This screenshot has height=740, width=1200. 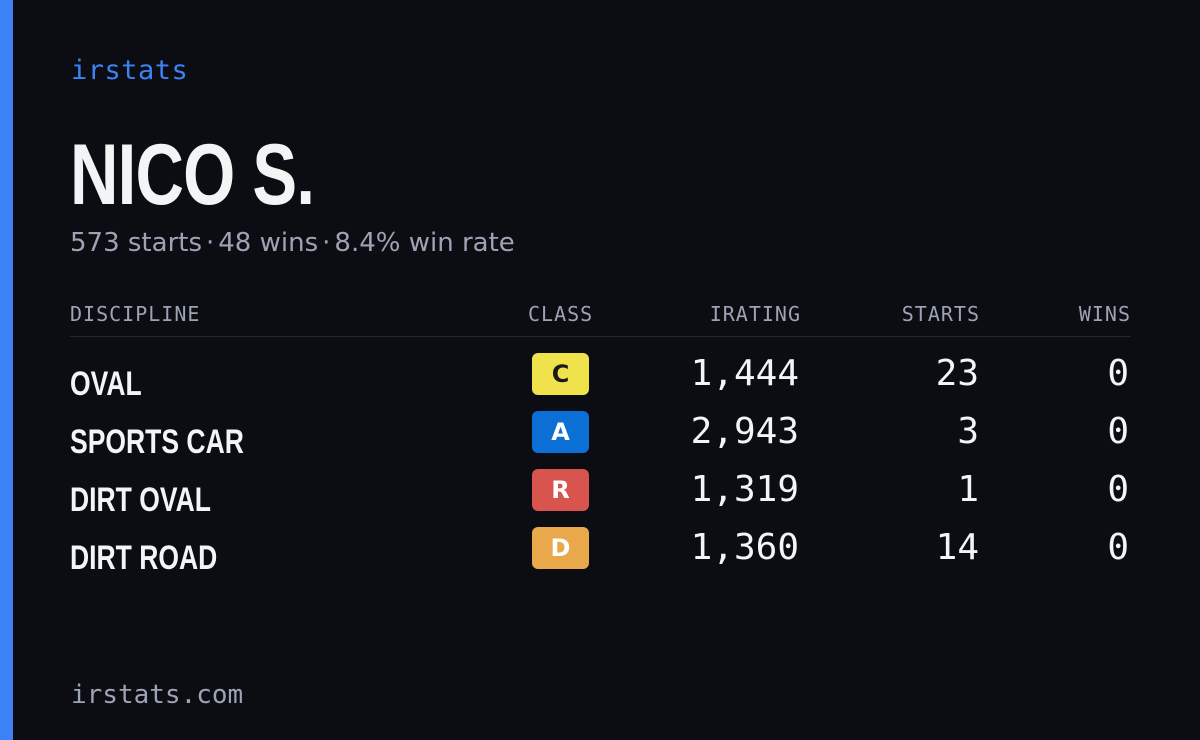 What do you see at coordinates (755, 314) in the screenshot?
I see `header-irating: IRATING` at bounding box center [755, 314].